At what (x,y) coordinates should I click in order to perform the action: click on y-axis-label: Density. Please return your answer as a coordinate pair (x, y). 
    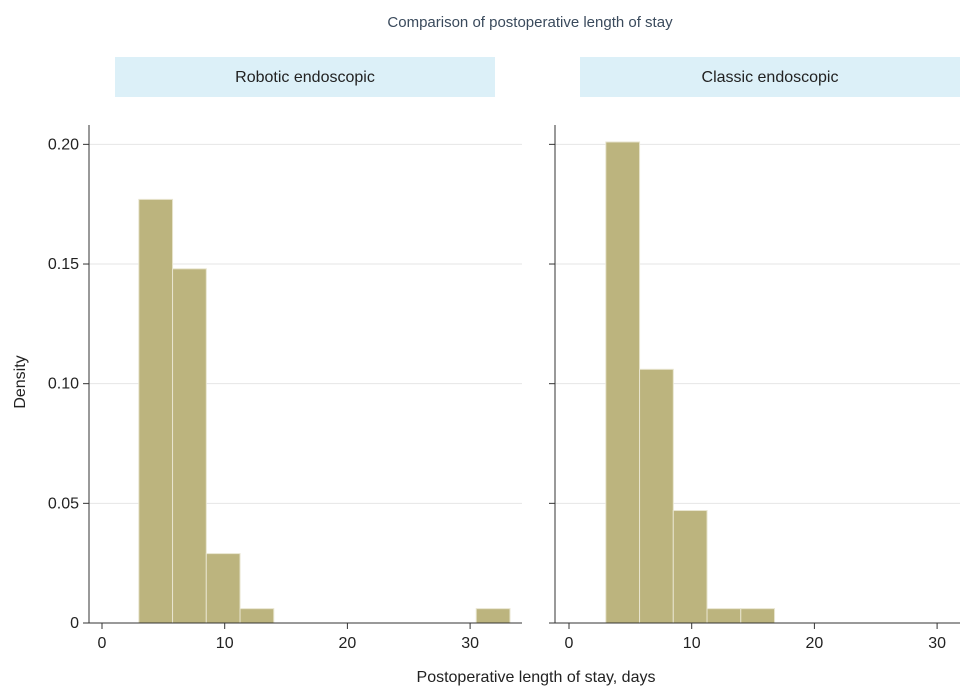
    Looking at the image, I should click on (20, 381).